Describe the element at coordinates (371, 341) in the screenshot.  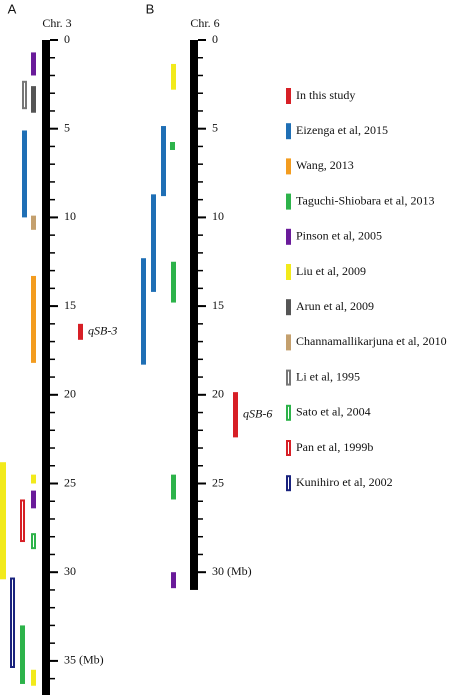
I see `legend-label: Channamallikarjuna et al, 2010` at that location.